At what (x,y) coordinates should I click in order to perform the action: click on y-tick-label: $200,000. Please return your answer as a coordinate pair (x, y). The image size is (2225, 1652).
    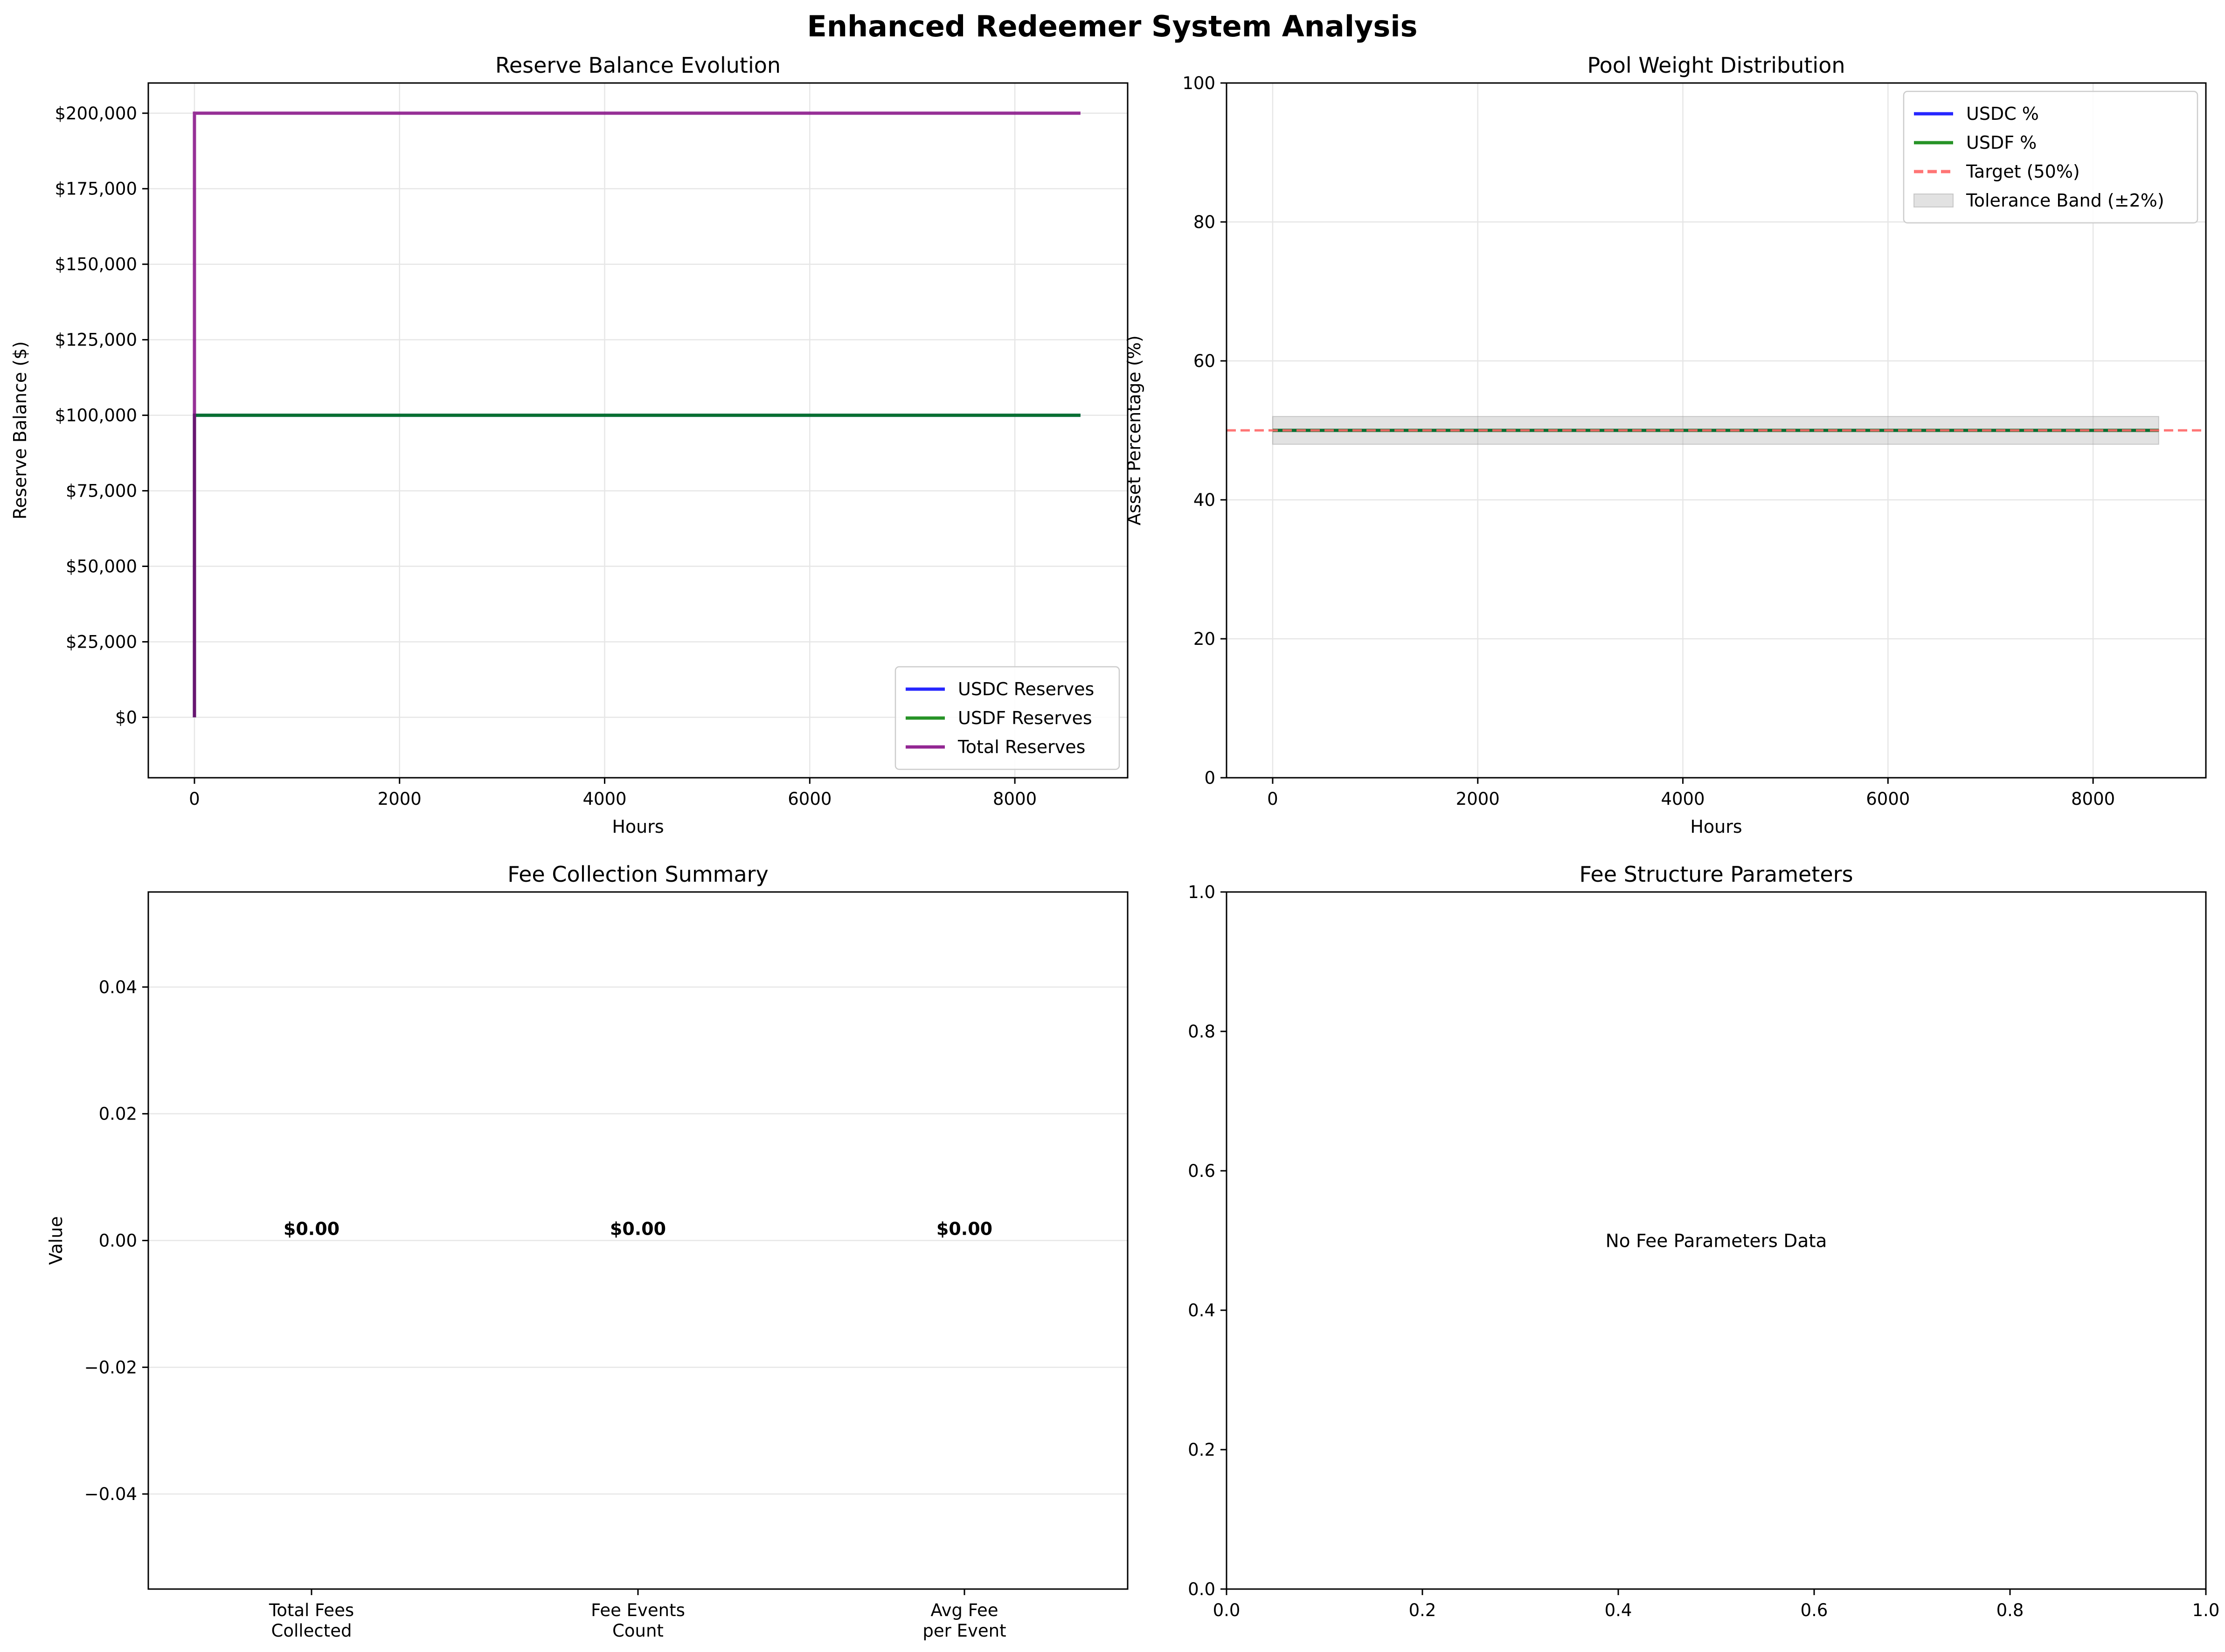
    Looking at the image, I should click on (96, 114).